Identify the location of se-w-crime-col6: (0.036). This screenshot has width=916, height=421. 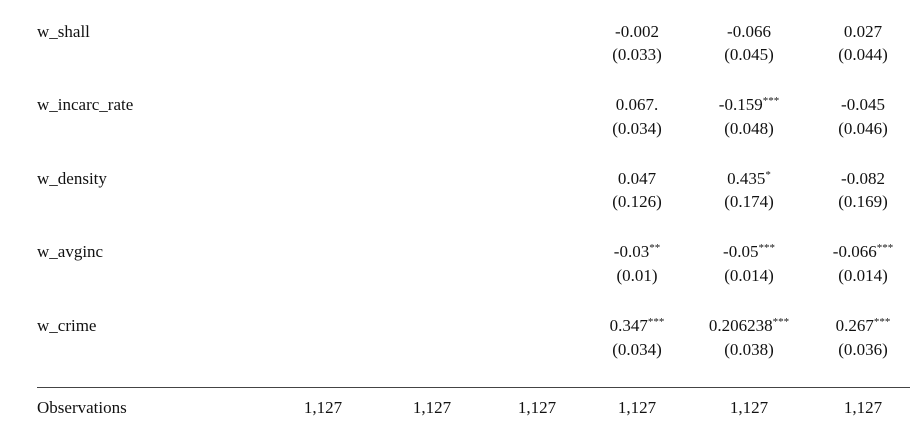
(863, 349).